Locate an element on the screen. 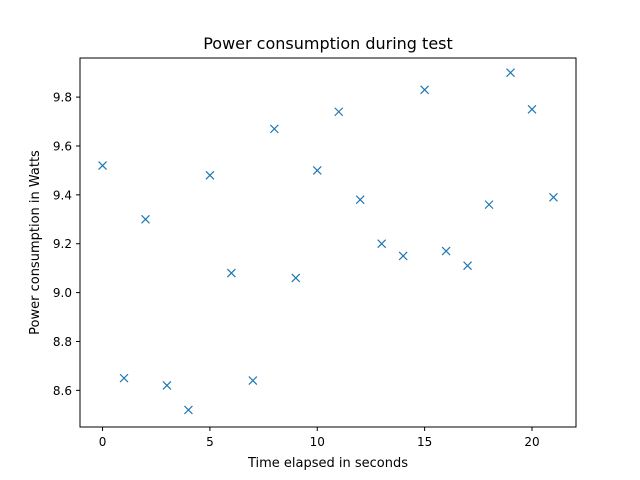  x-axis-label: Time elapsed in seconds is located at coordinates (327, 463).